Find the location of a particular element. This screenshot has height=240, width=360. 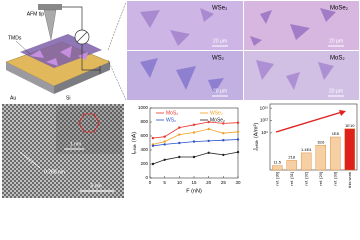

x-tick-label: ref. [30] is located at coordinates (276, 179).